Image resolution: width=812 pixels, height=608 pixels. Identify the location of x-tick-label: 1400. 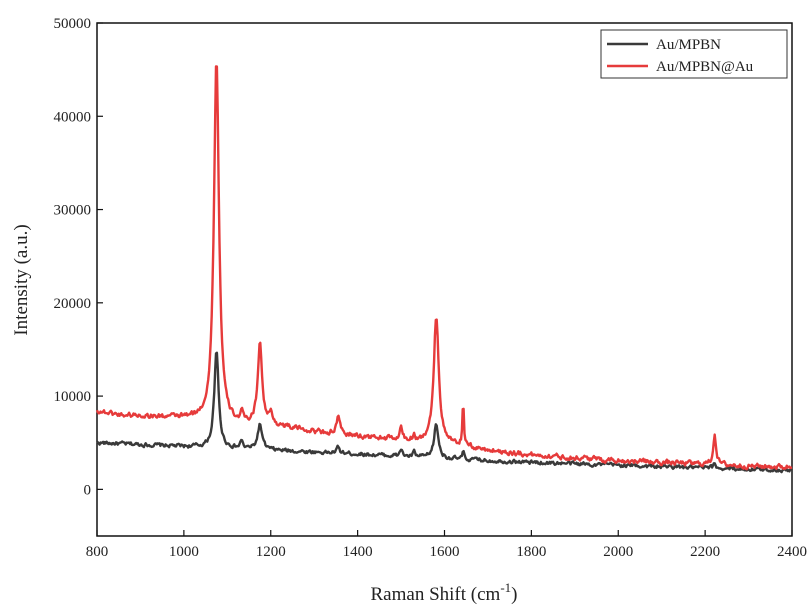
(358, 552).